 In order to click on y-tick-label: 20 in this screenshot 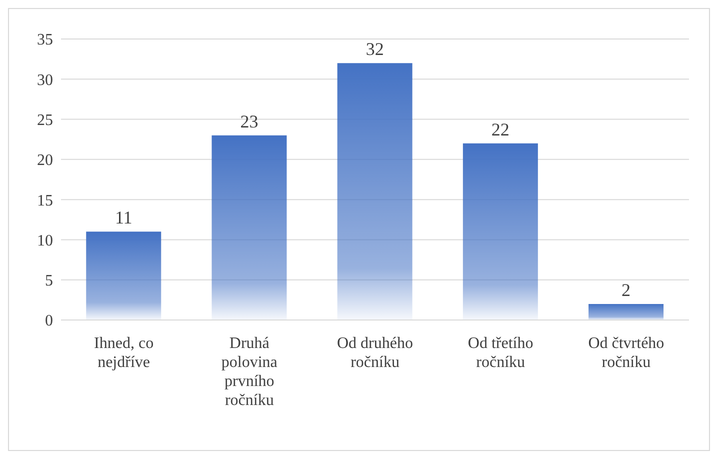, I will do `click(45, 161)`.